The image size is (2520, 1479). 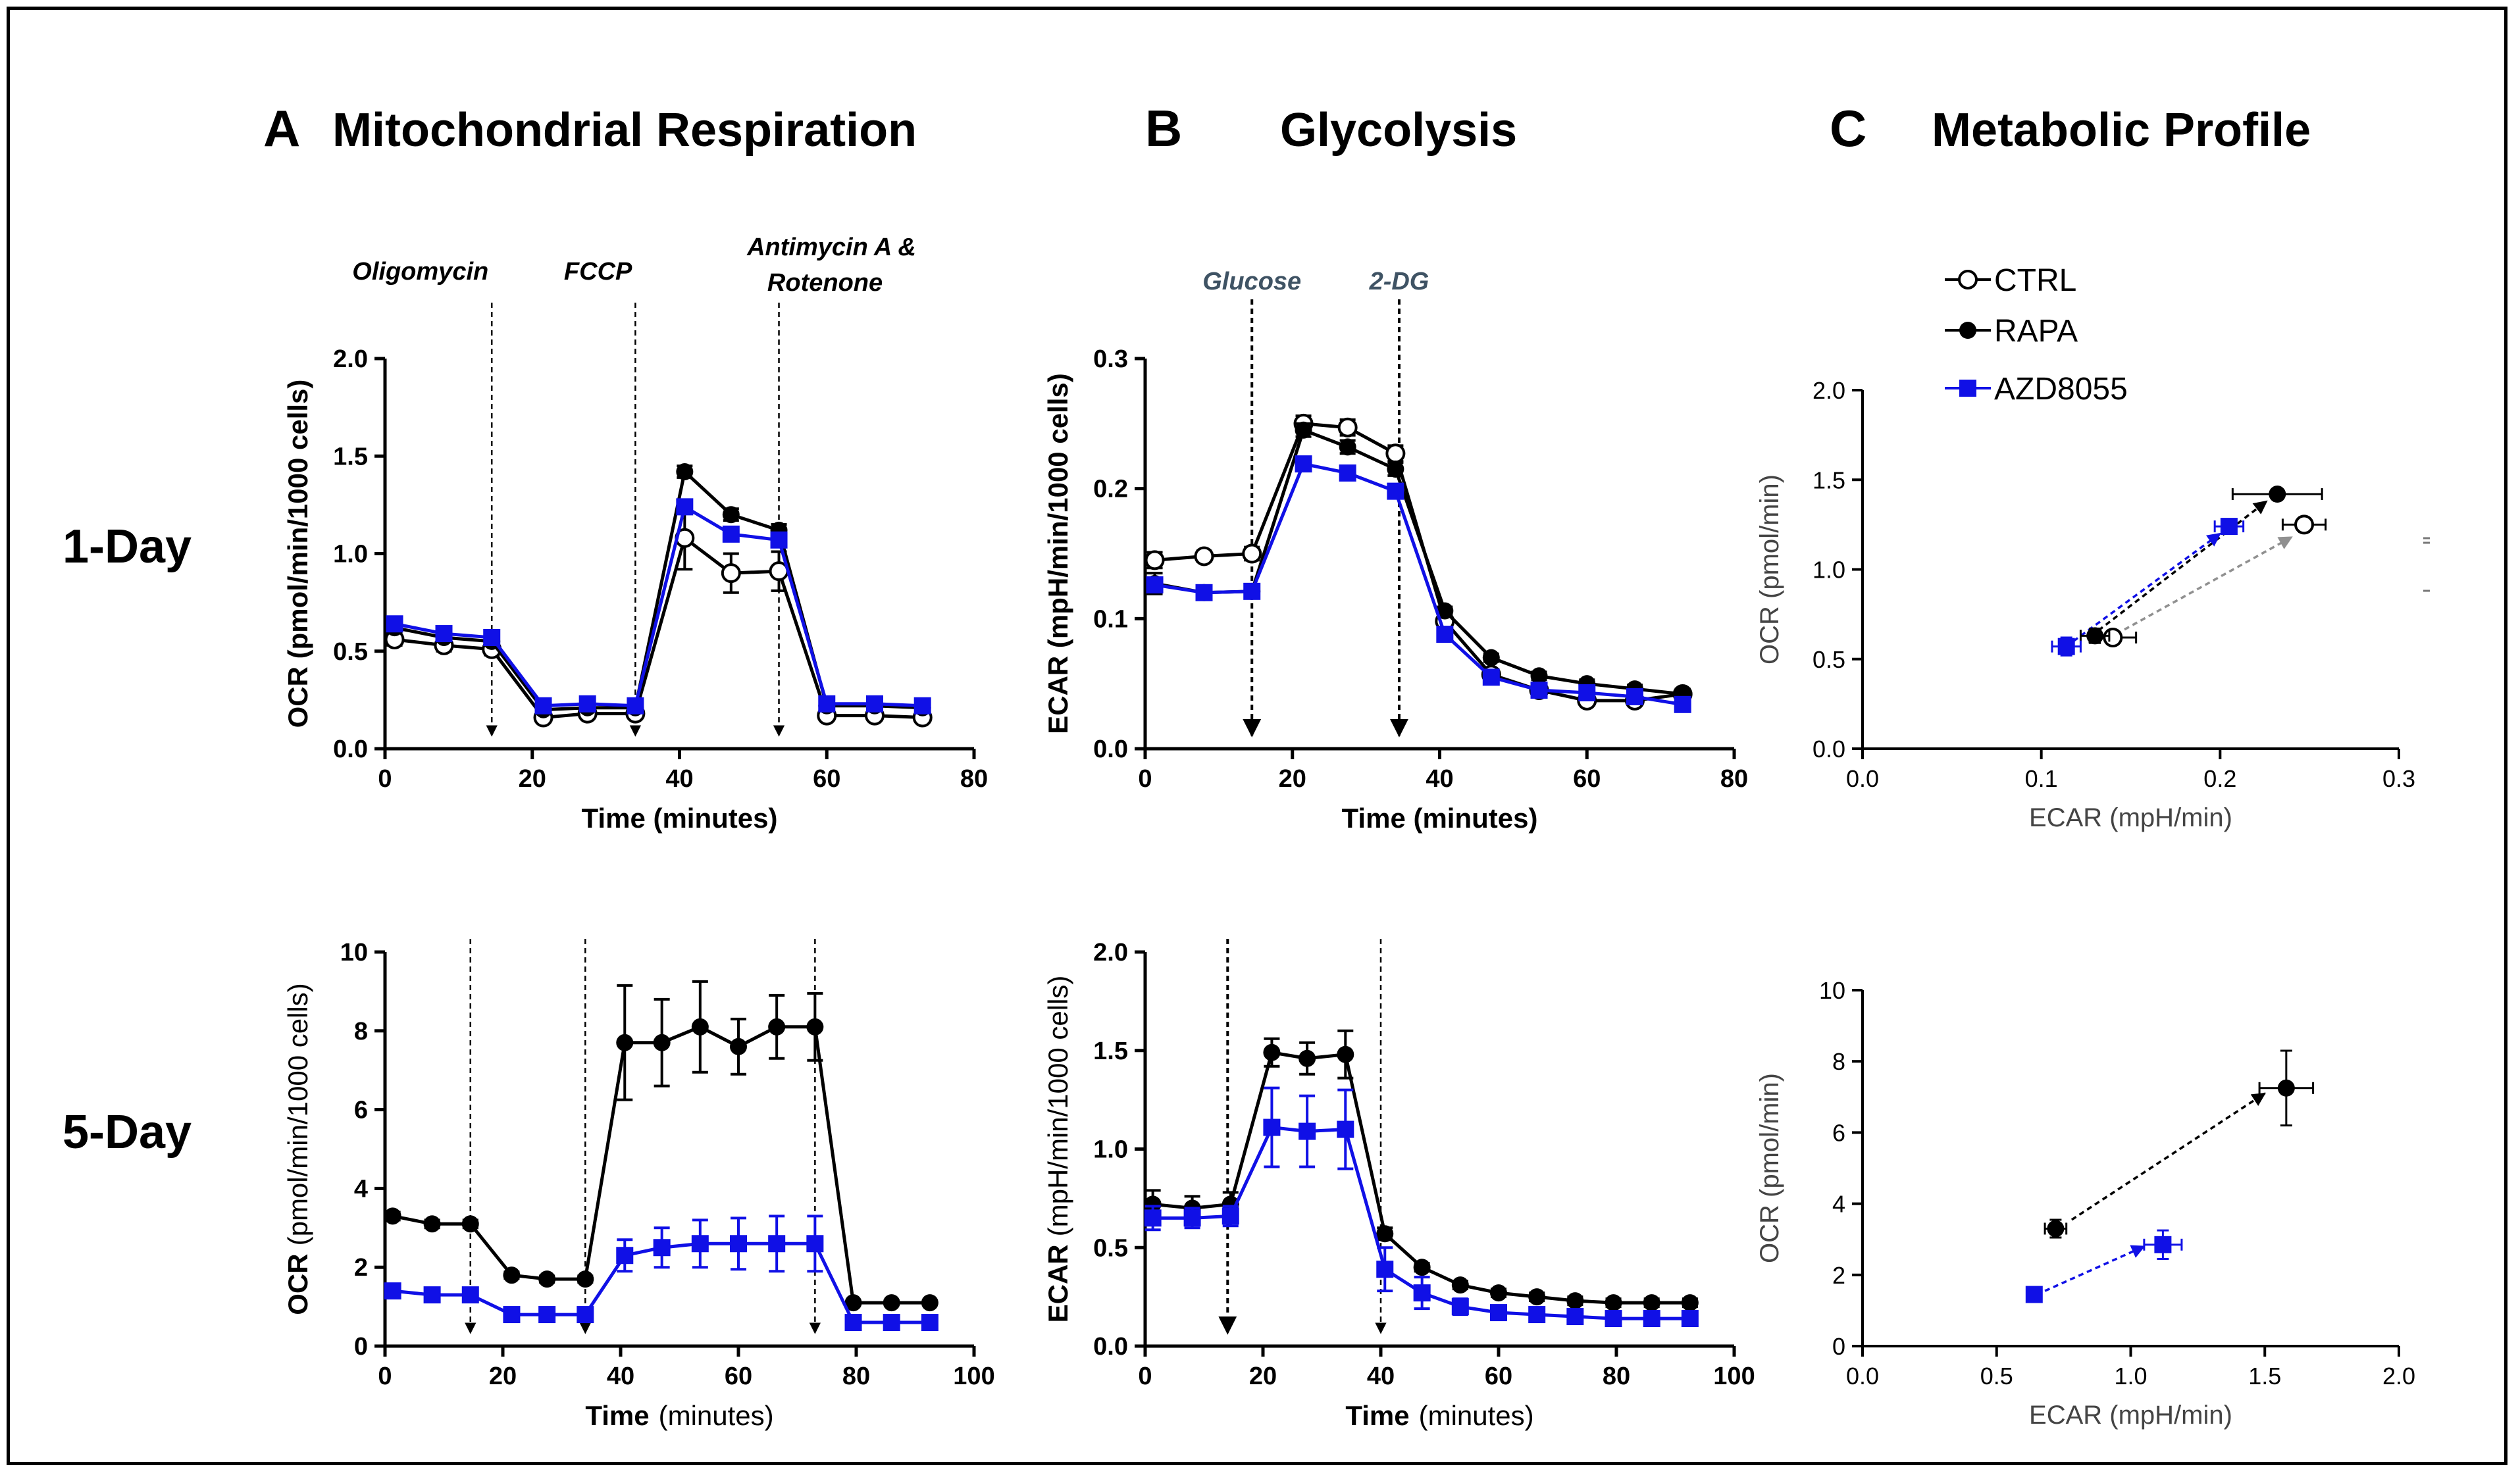 What do you see at coordinates (825, 283) in the screenshot?
I see `injection-label: Rotenone` at bounding box center [825, 283].